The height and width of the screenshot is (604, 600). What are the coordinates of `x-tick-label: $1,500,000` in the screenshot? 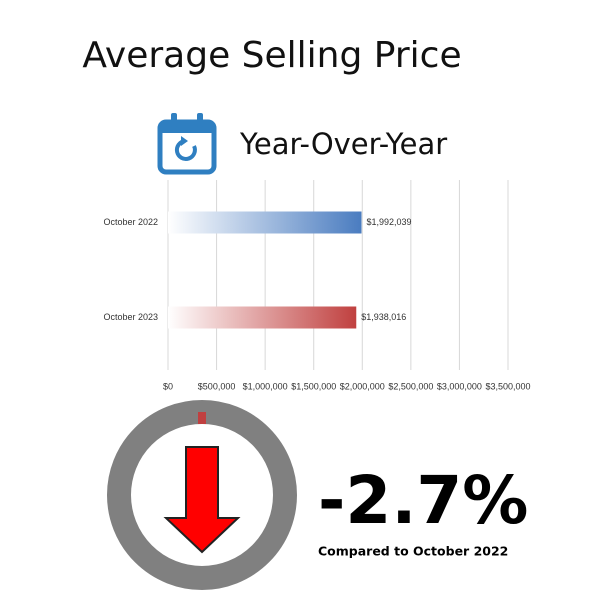 It's located at (313, 386).